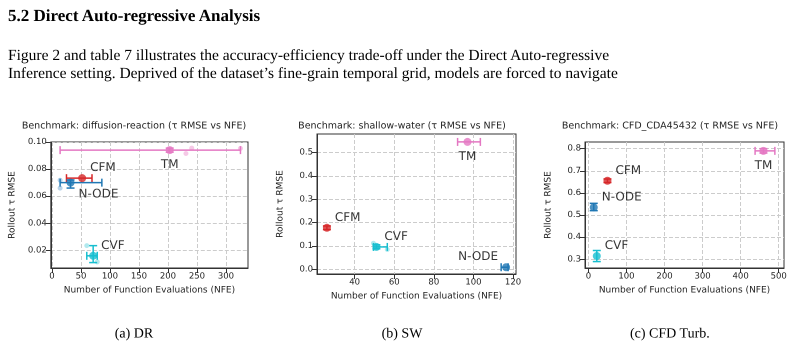  I want to click on x-tick-label: 60, so click(394, 283).